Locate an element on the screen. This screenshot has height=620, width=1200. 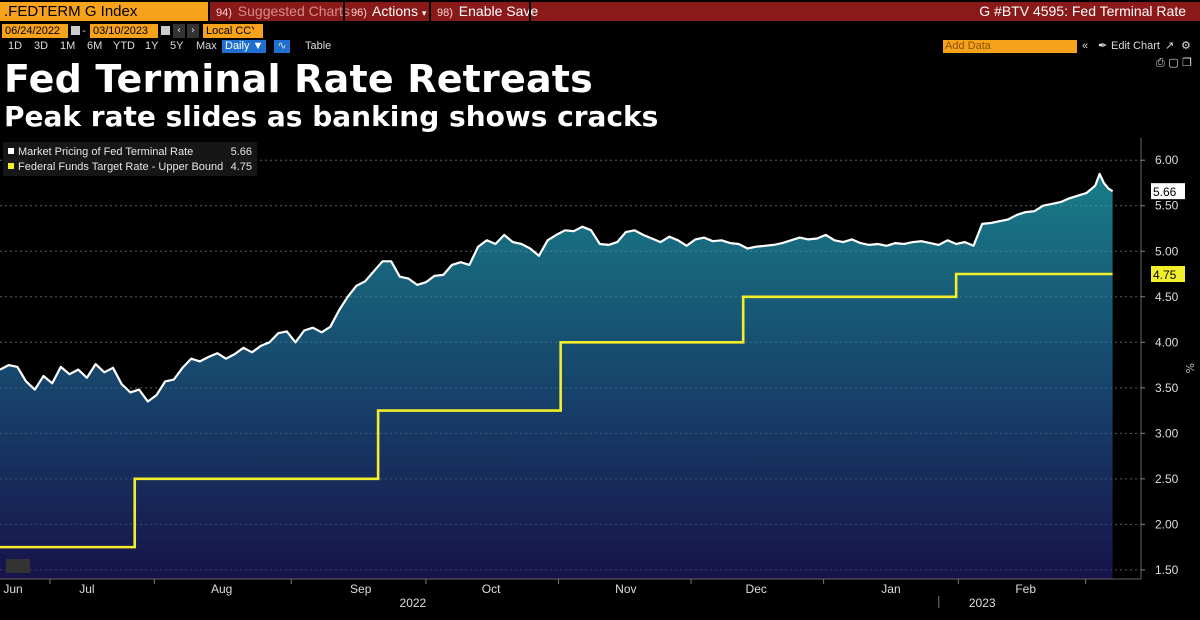
range-dash: - is located at coordinates (84, 30).